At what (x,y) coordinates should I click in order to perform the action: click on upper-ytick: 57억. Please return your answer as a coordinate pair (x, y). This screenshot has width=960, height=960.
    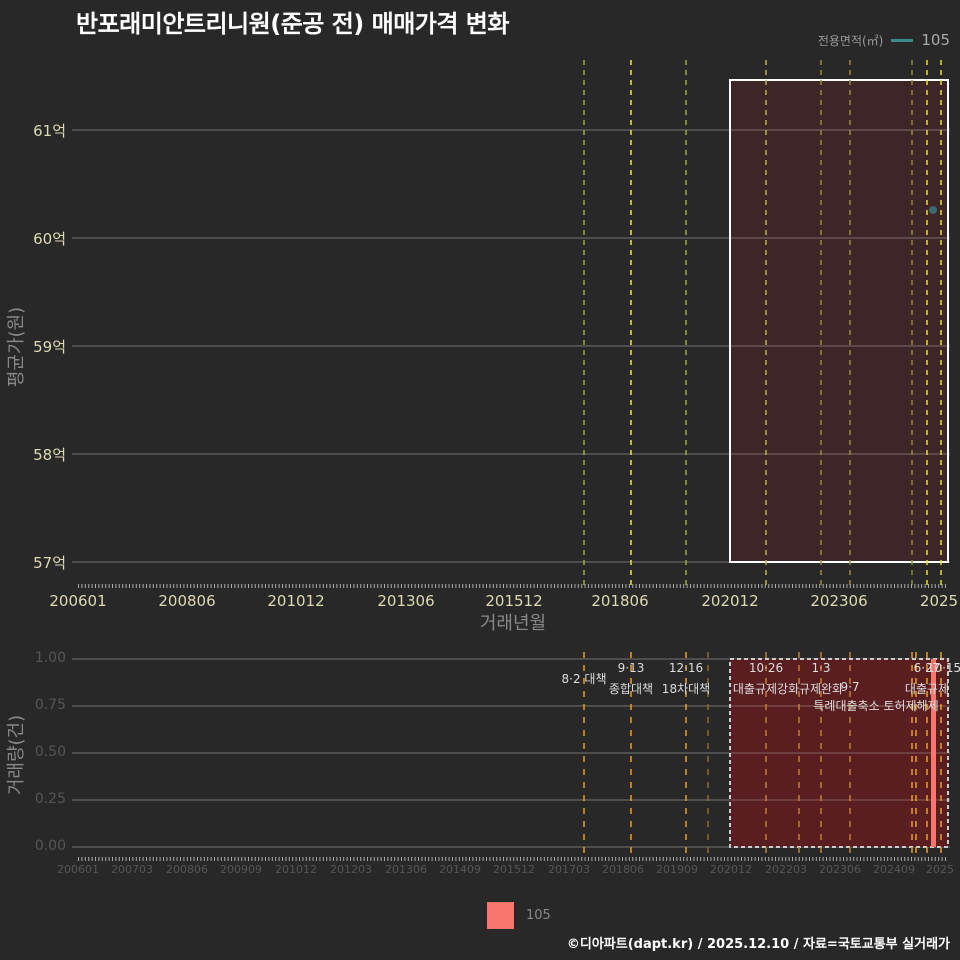
    Looking at the image, I should click on (49, 563).